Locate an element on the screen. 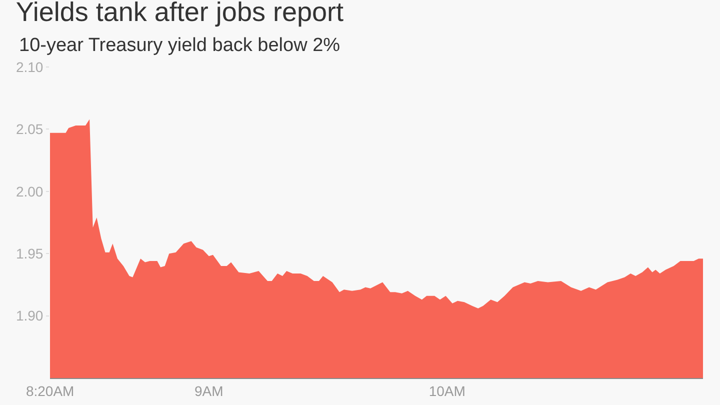 This screenshot has width=720, height=405. x-tick-label: 8:20AM is located at coordinates (50, 390).